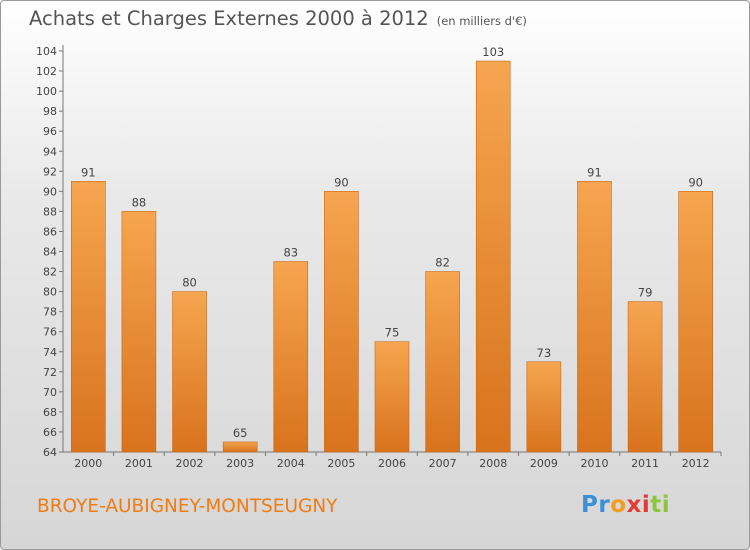 The image size is (750, 550). What do you see at coordinates (392, 333) in the screenshot?
I see `value-label: 75` at bounding box center [392, 333].